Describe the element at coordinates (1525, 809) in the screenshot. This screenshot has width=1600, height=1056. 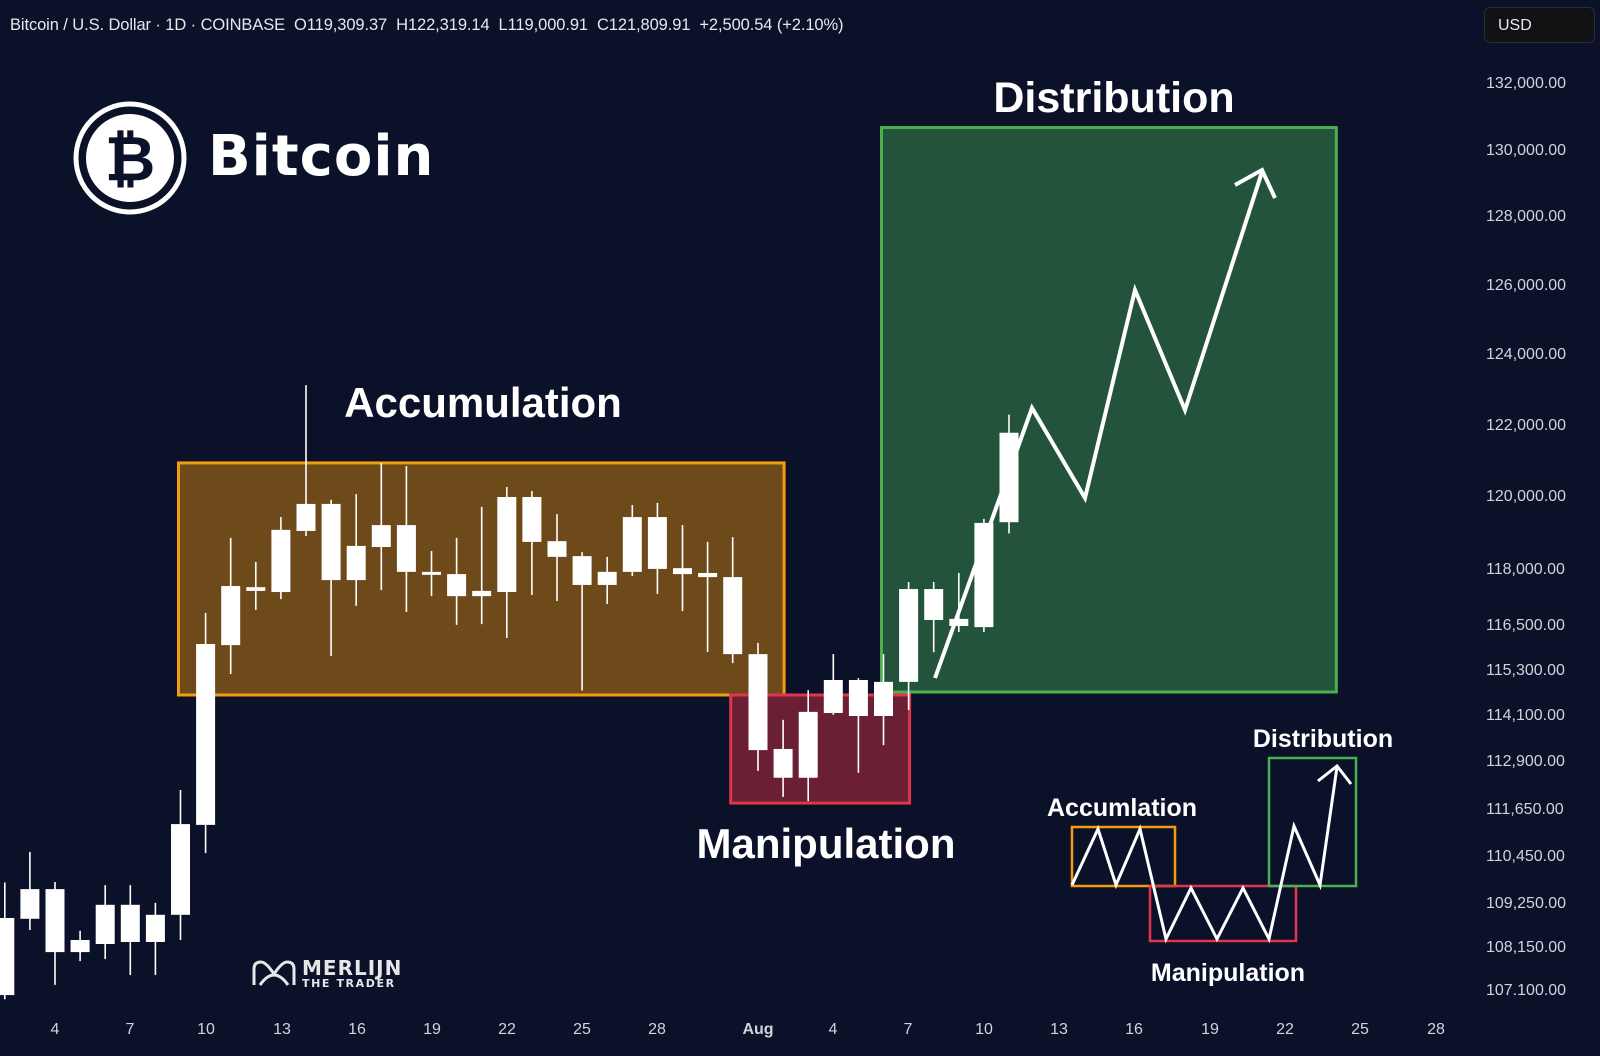
I see `price-tick-label: 111,650.00` at that location.